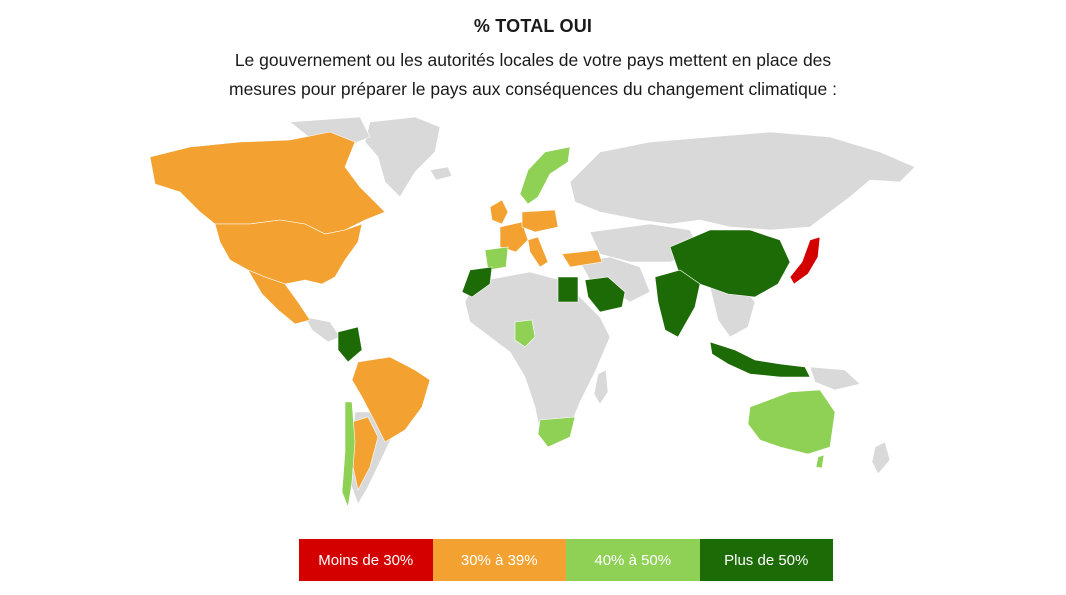  I want to click on land-central-america, so click(322, 329).